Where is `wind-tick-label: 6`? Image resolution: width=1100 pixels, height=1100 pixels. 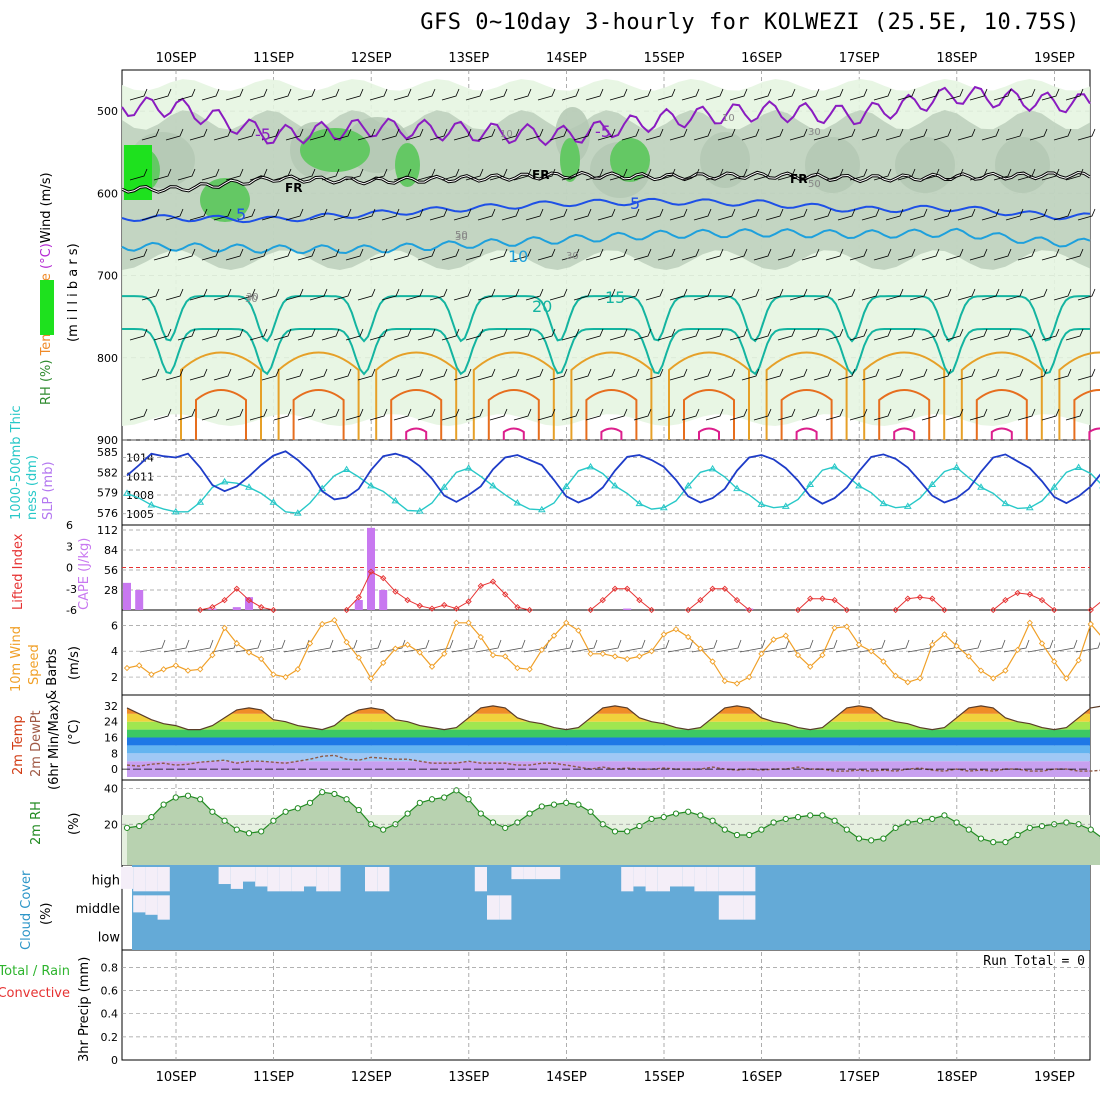
wind-tick-label: 6 is located at coordinates (114, 625).